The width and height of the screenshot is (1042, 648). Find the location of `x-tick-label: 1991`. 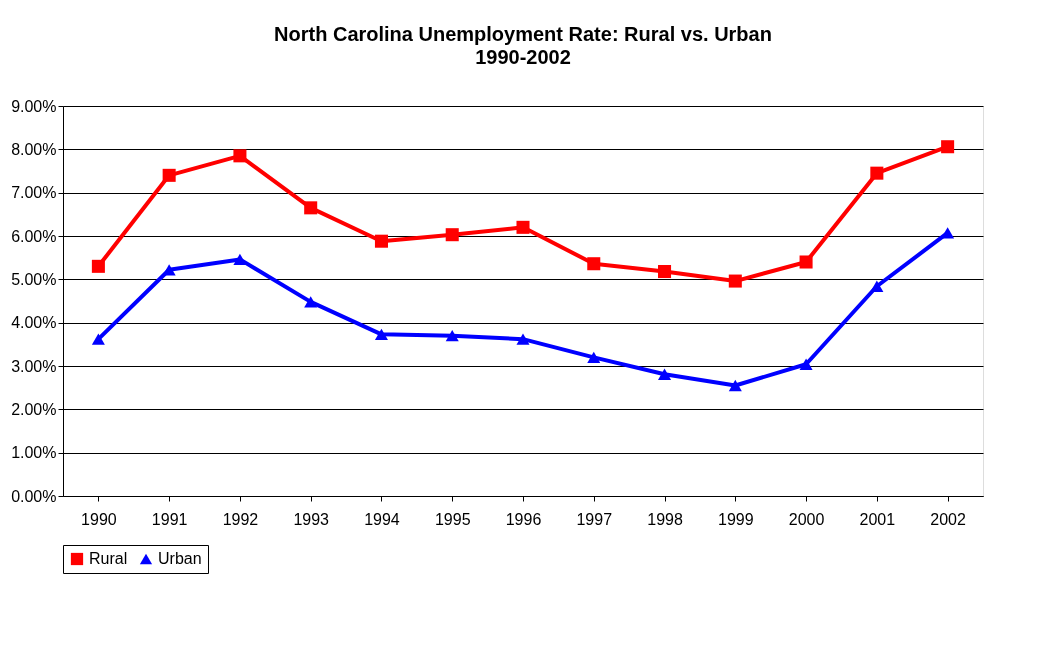

x-tick-label: 1991 is located at coordinates (169, 519).